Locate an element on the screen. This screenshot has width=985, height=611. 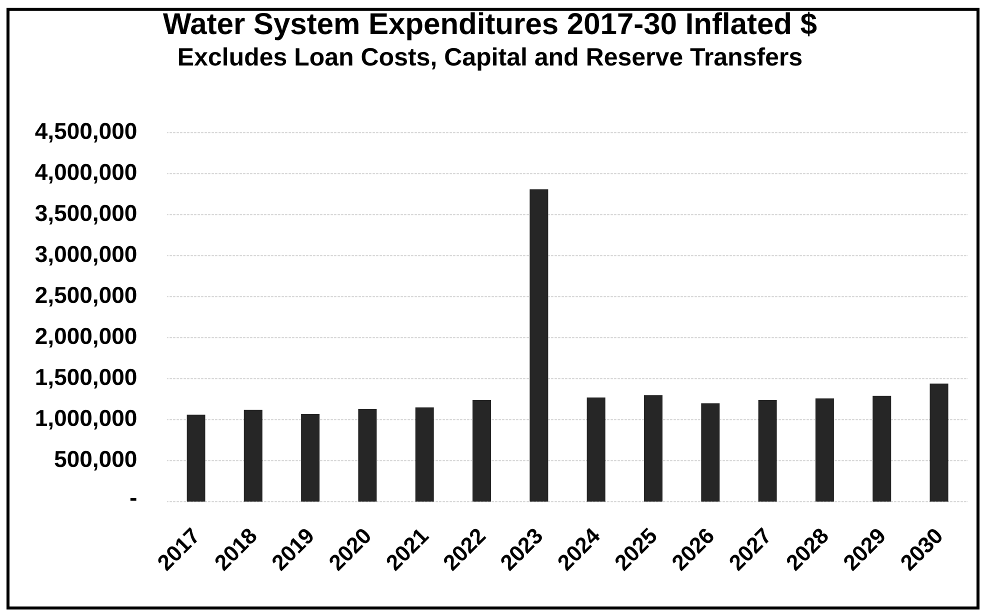
y-tick-label: 2,500,000 is located at coordinates (86, 296).